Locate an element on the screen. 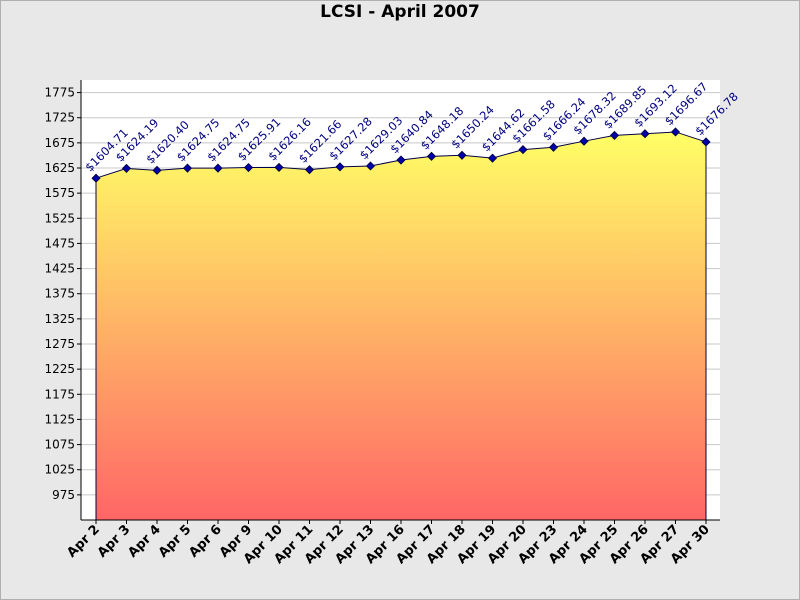  y-tick-label: 1375 is located at coordinates (59, 294).